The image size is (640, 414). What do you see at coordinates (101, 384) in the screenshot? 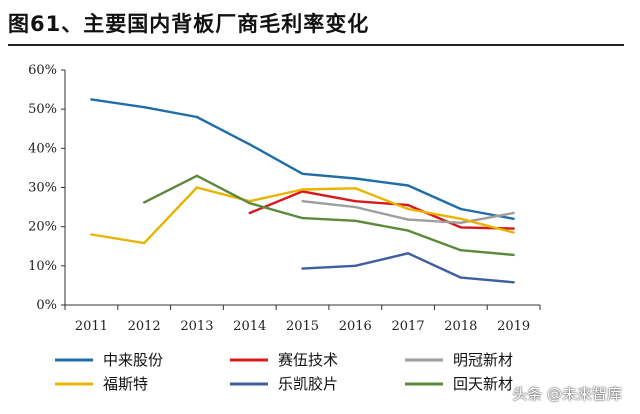
I see `legend-item: 福斯特` at bounding box center [101, 384].